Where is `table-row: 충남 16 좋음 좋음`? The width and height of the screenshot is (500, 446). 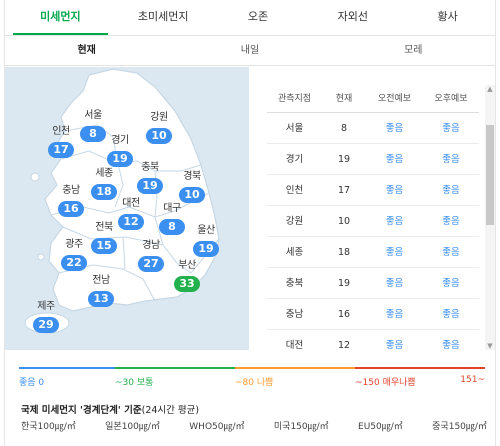
table-row: 충남 16 좋음 좋음 is located at coordinates (373, 314).